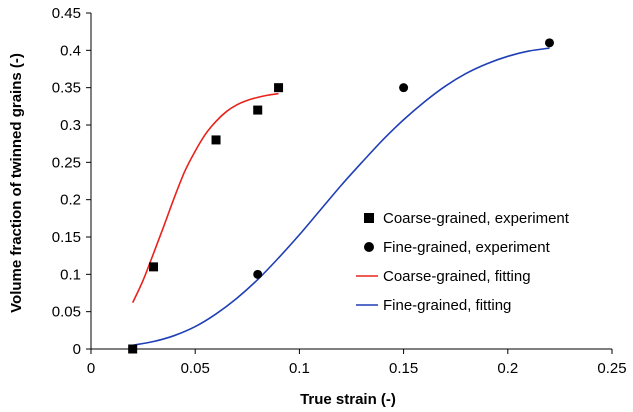 This screenshot has height=412, width=633. What do you see at coordinates (611, 368) in the screenshot?
I see `x-tick-label: 0.25` at bounding box center [611, 368].